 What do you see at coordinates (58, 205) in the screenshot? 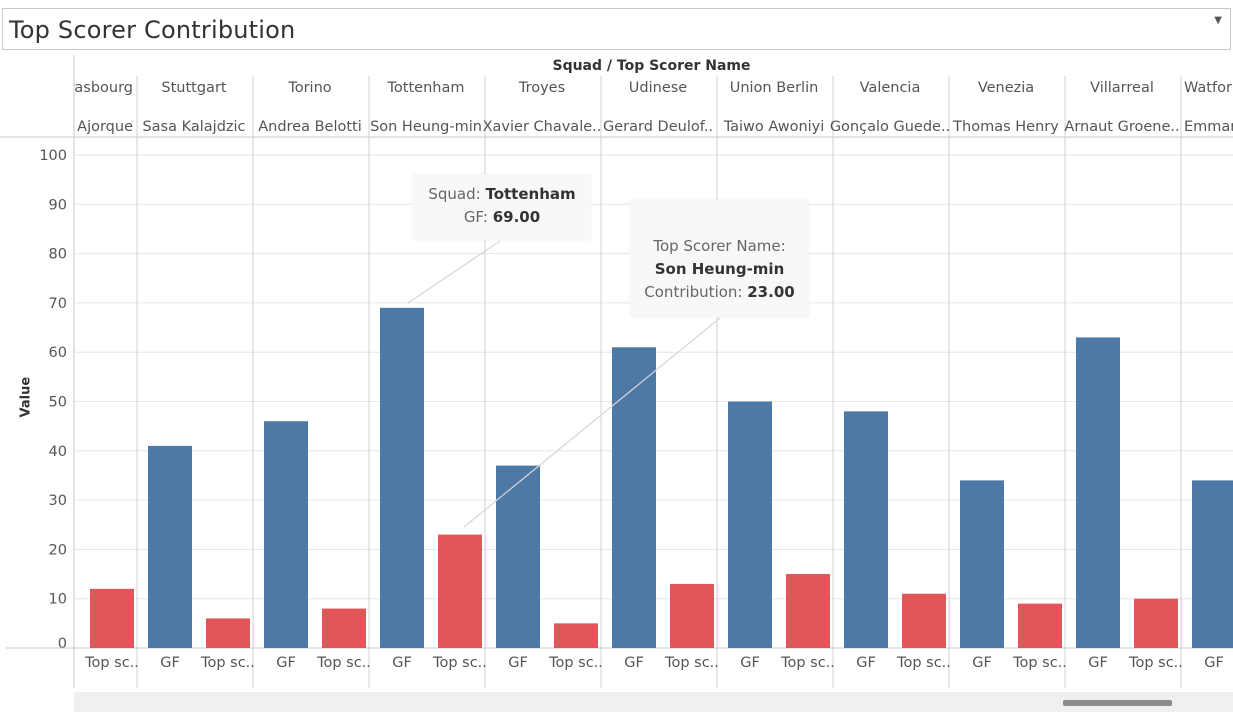
I see `y-tick-label: 90` at bounding box center [58, 205].